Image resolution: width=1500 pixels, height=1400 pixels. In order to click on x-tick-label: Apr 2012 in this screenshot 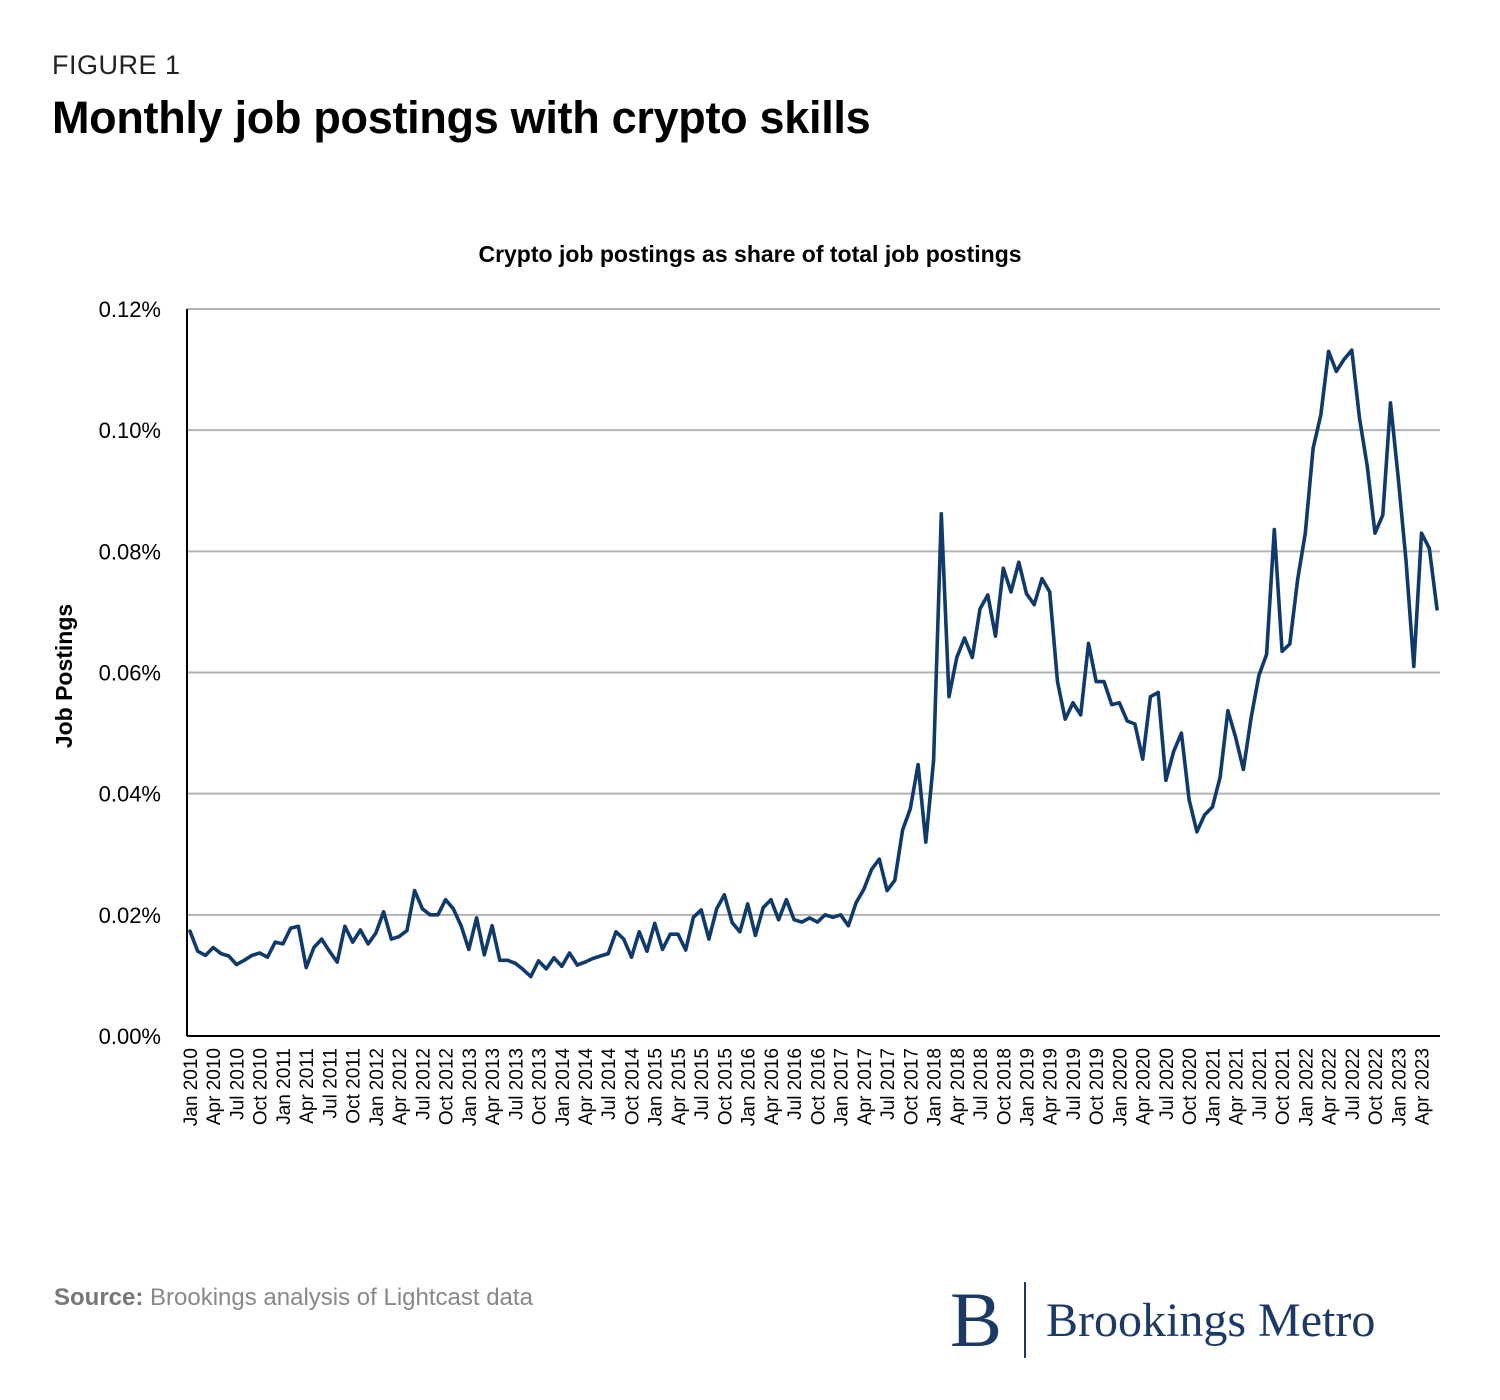, I will do `click(400, 1086)`.